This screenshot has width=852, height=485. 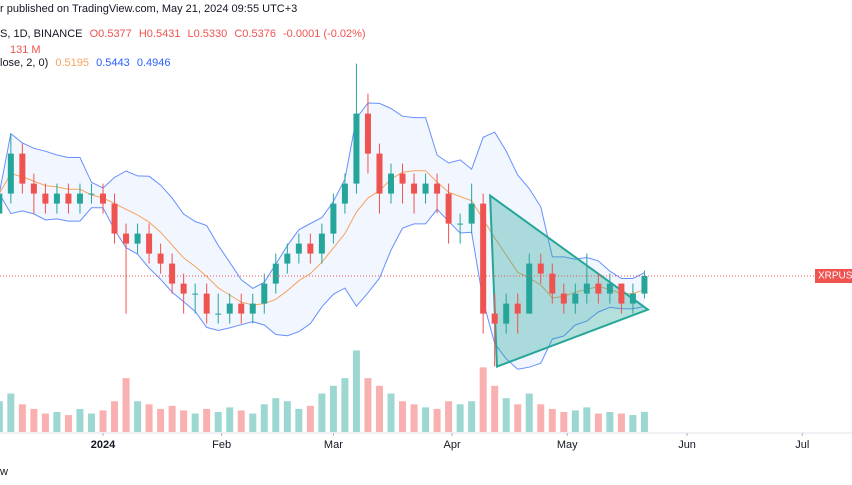 I want to click on triangle-pattern, so click(x=569, y=281).